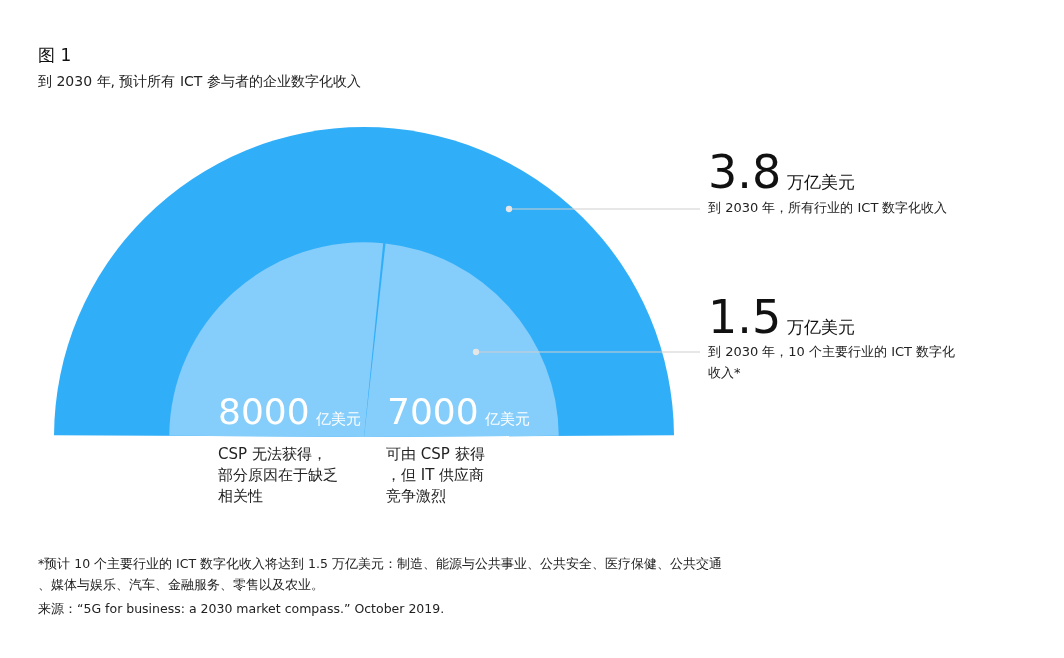  What do you see at coordinates (241, 608) in the screenshot?
I see `source-note: 来源：“5G for business: a 2030 market compass.” October 2019.` at bounding box center [241, 608].